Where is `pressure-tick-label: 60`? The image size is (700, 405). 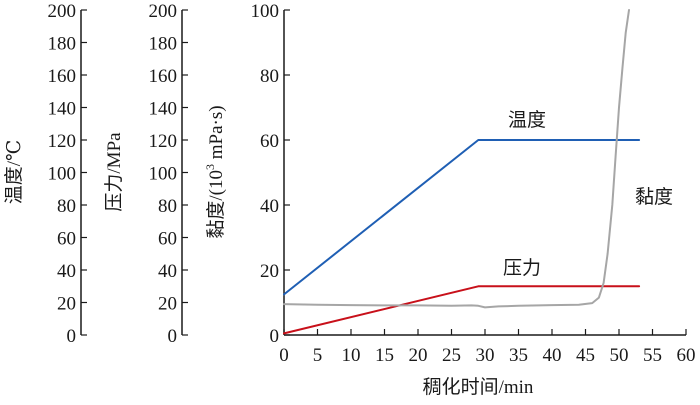 pressure-tick-label: 60 is located at coordinates (167, 239).